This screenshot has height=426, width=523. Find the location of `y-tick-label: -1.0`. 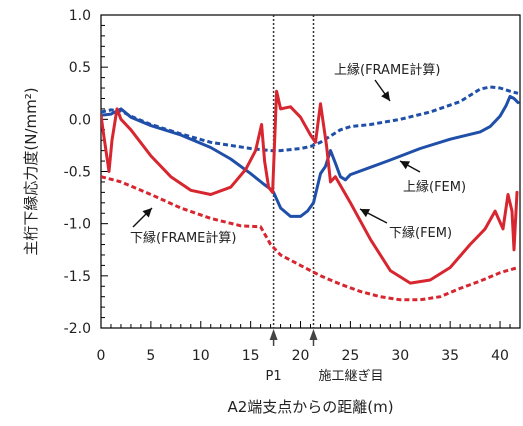

y-tick-label: -1.0 is located at coordinates (77, 225).